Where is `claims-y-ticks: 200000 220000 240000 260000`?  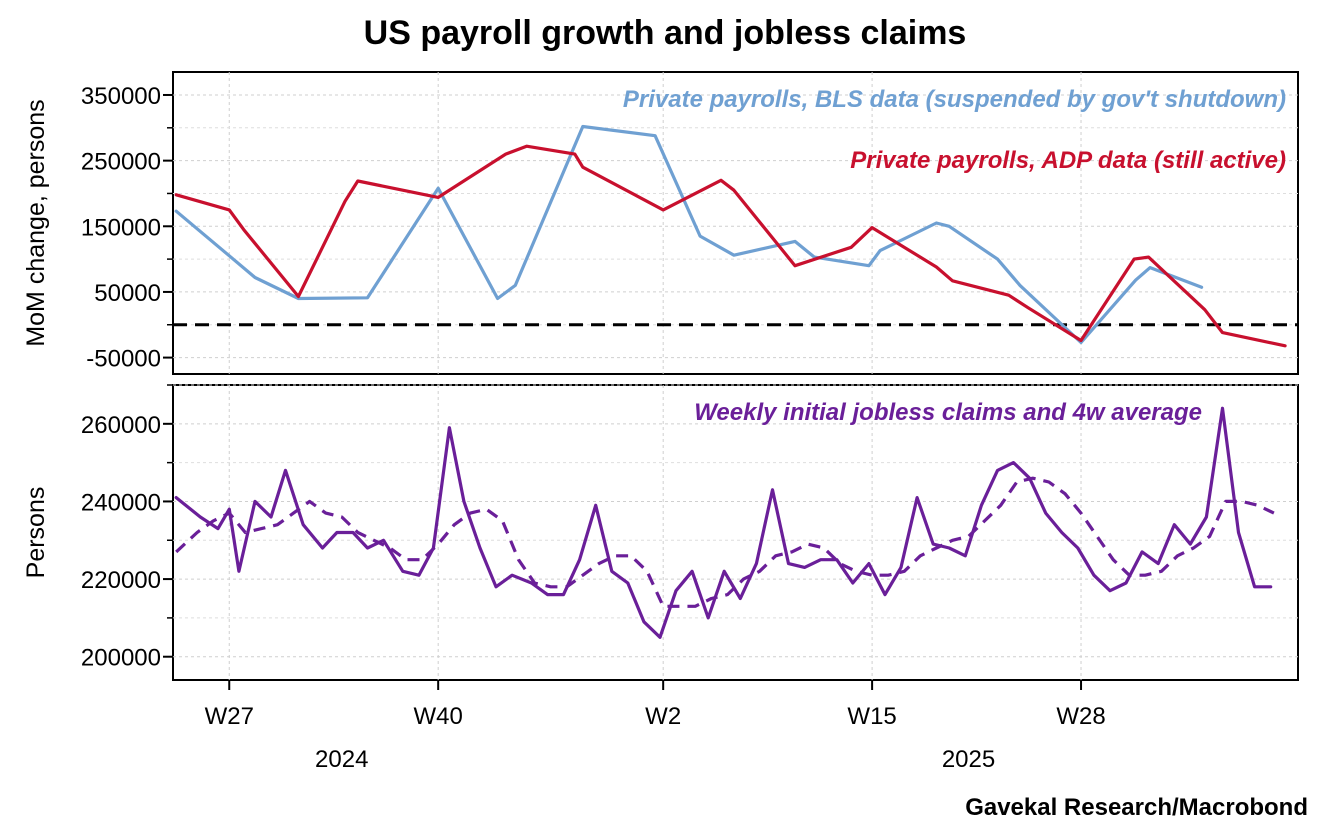 claims-y-ticks: 200000 220000 240000 260000 is located at coordinates (127, 528).